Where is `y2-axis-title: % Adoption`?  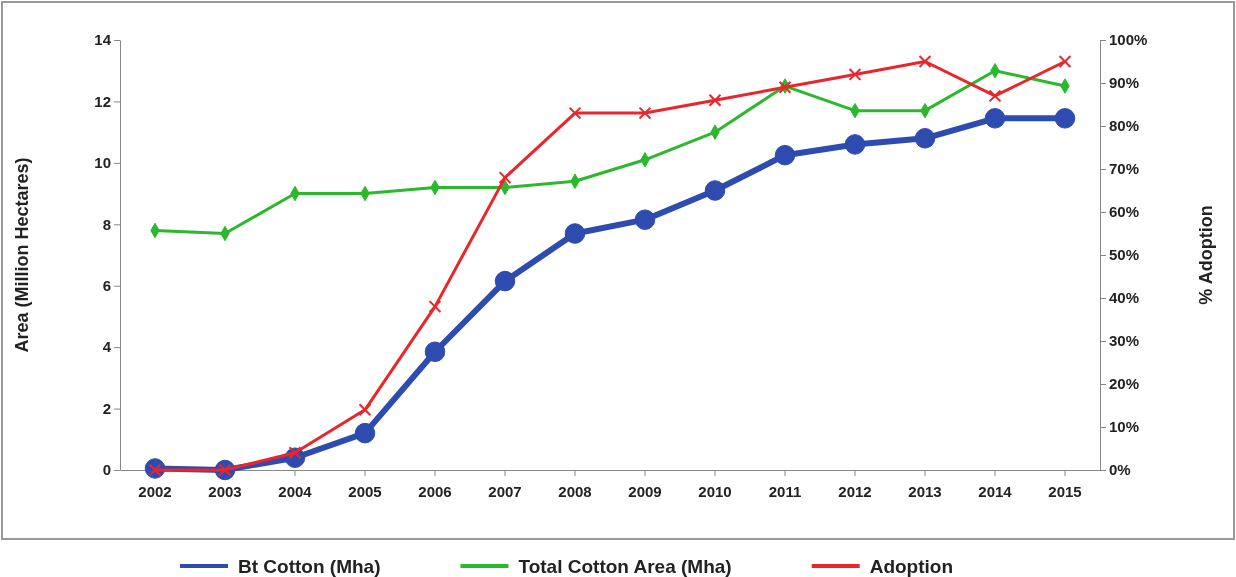
y2-axis-title: % Adoption is located at coordinates (1206, 255).